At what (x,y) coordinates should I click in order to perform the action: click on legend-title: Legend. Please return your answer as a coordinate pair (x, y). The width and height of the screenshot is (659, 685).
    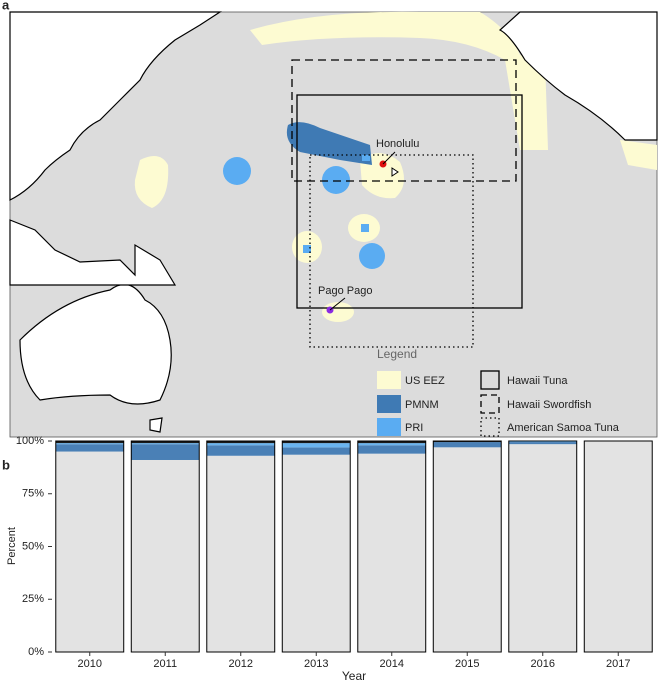
    Looking at the image, I should click on (397, 354).